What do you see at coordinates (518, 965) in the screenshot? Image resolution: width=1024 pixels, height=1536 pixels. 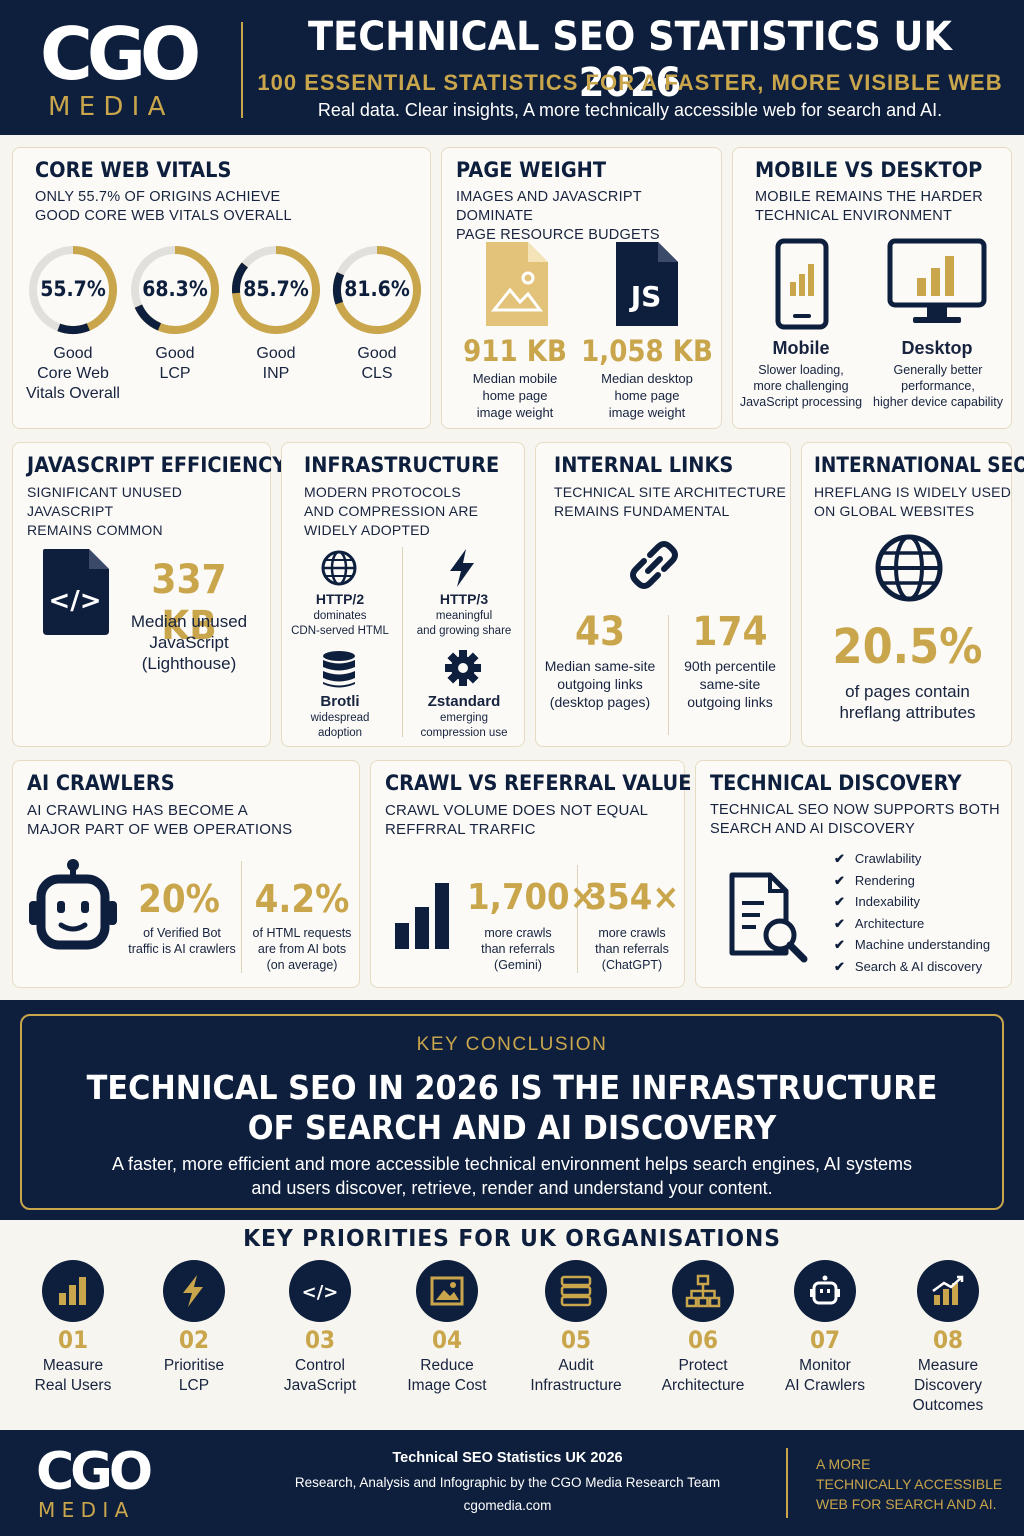 I see `caption-line: (Gemini)` at bounding box center [518, 965].